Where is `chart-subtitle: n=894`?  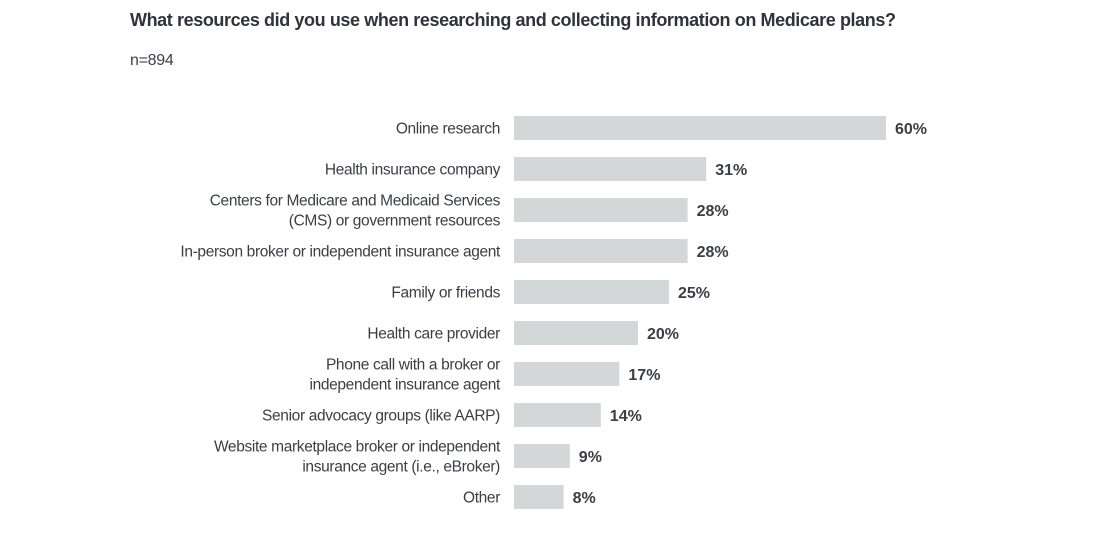
chart-subtitle: n=894 is located at coordinates (152, 60).